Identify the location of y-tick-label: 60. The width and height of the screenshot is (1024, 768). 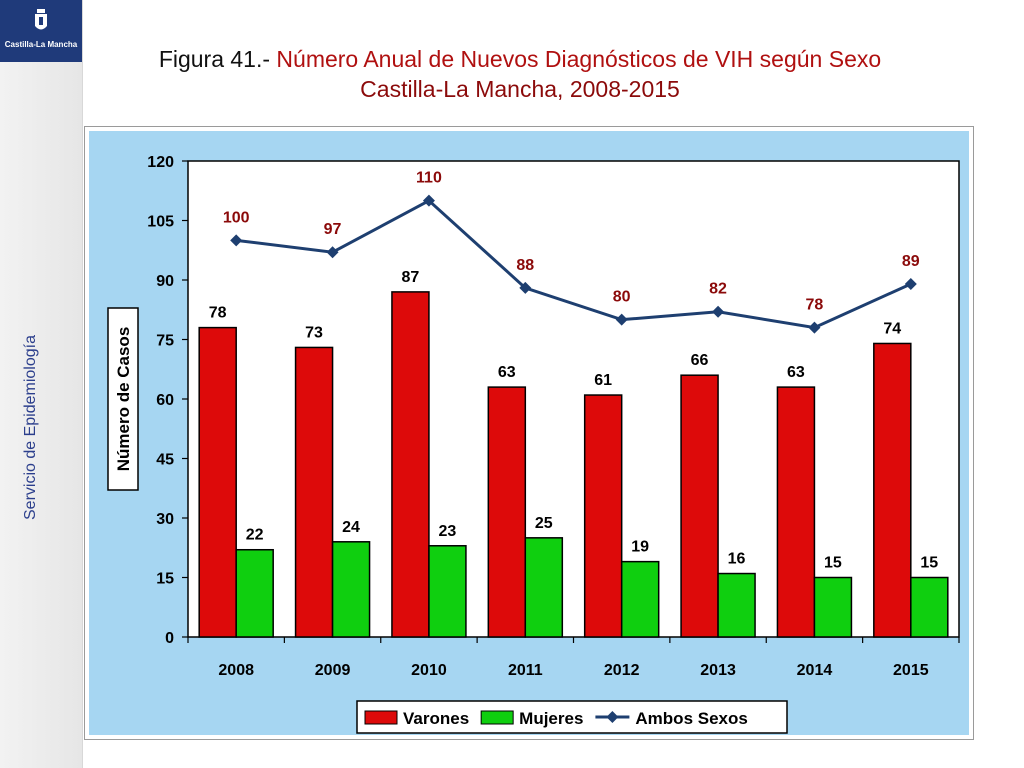
(165, 400).